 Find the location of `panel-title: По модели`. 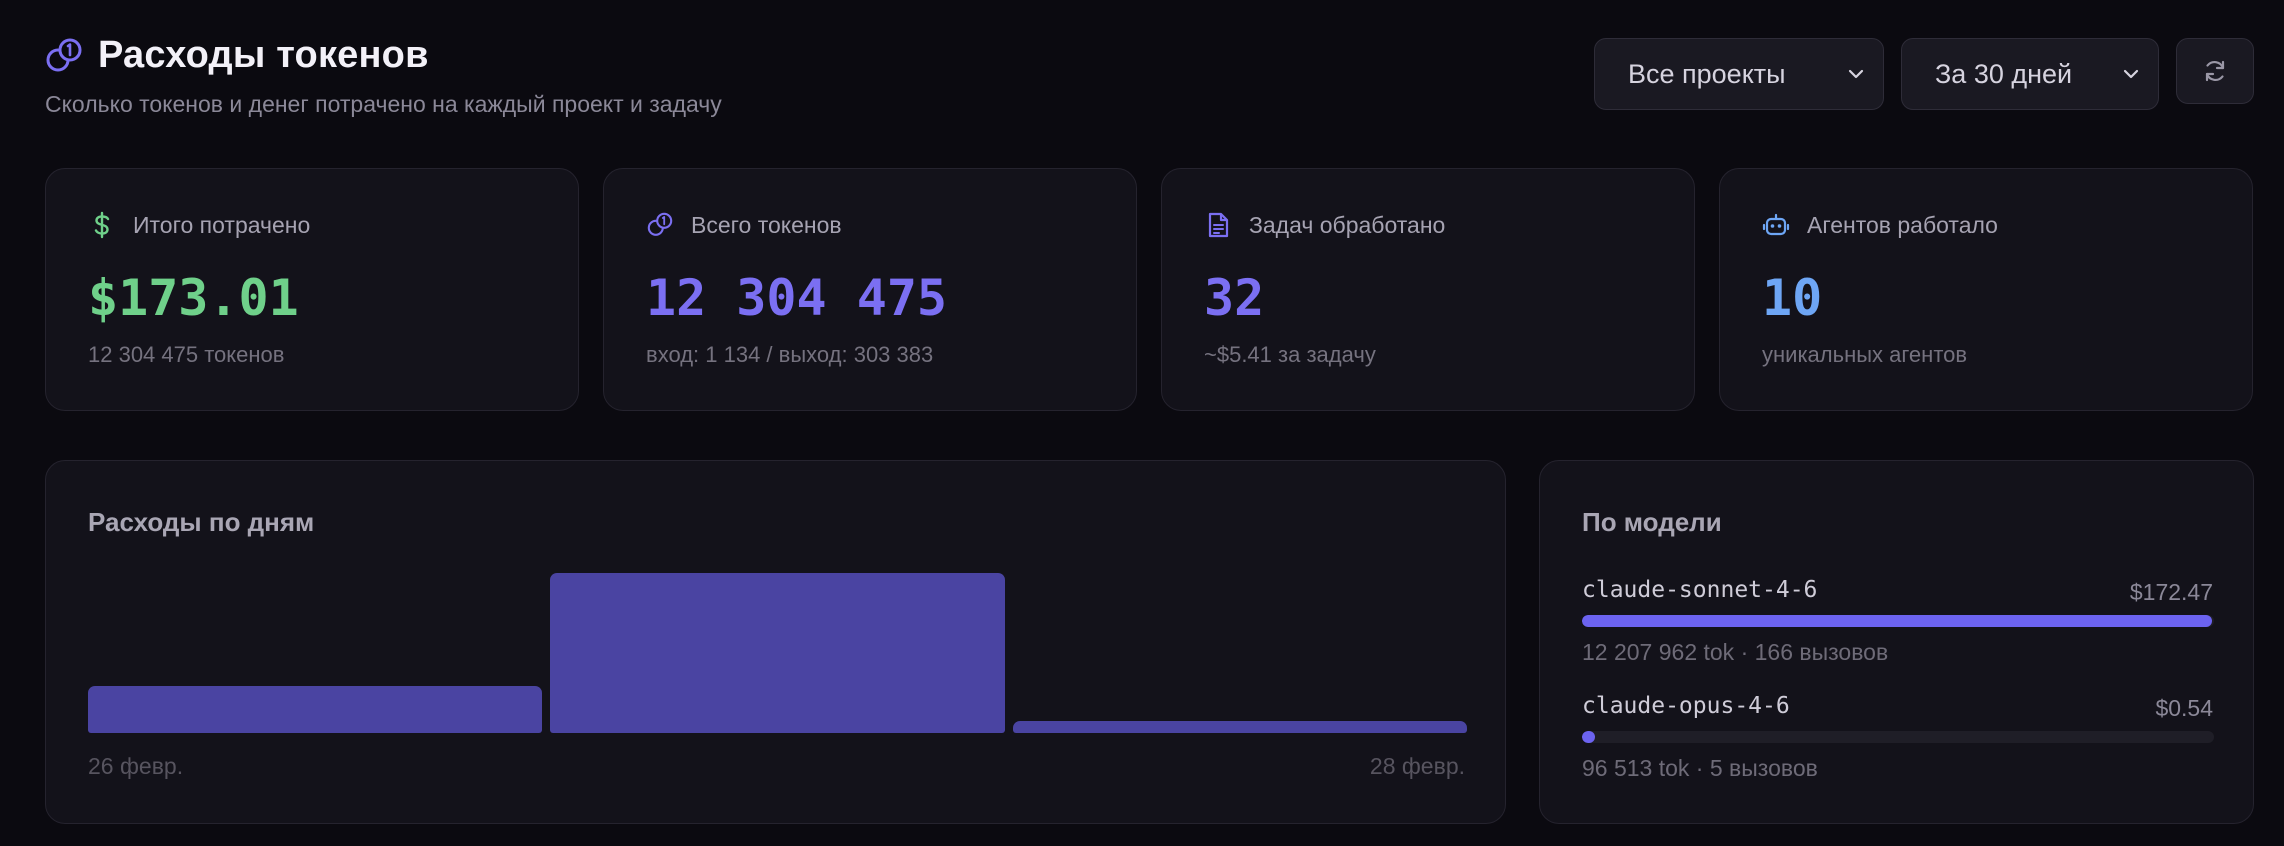

panel-title: По модели is located at coordinates (1652, 522).